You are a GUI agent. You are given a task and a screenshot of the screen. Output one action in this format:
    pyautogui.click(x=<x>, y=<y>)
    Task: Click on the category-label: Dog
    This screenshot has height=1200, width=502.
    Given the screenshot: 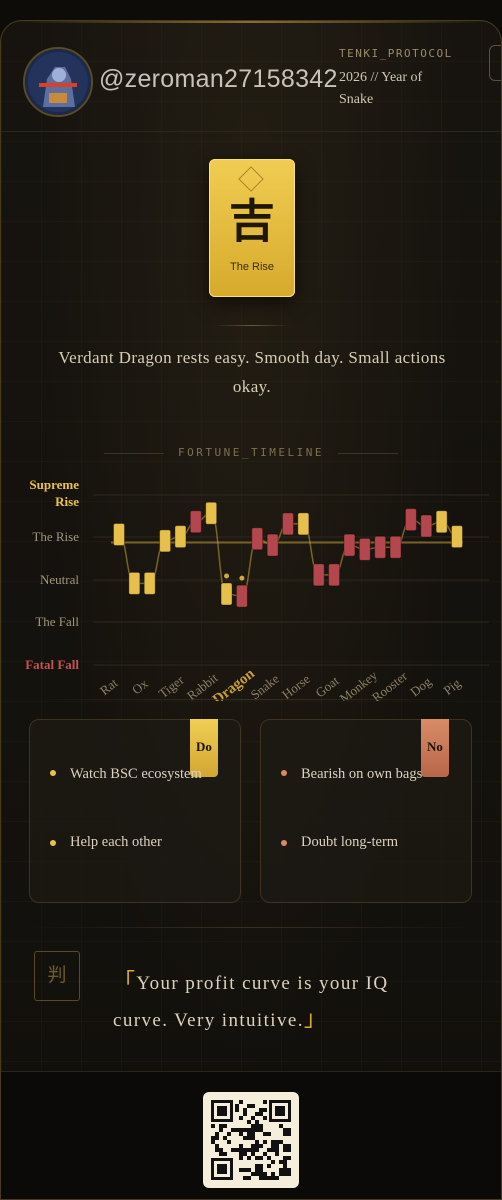 What is the action you would take?
    pyautogui.click(x=420, y=686)
    